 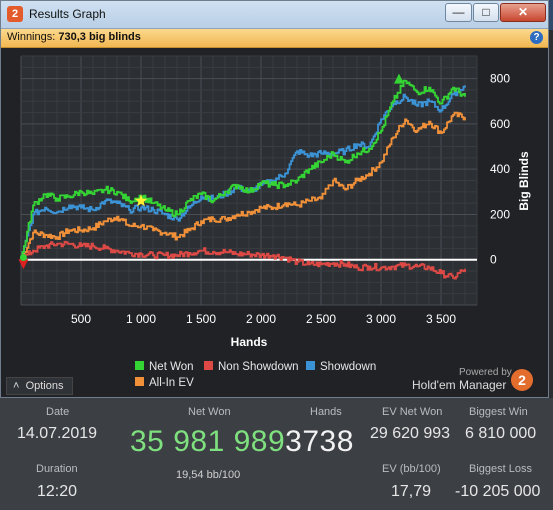 I want to click on legend-label-showdown: Showdown, so click(x=348, y=367).